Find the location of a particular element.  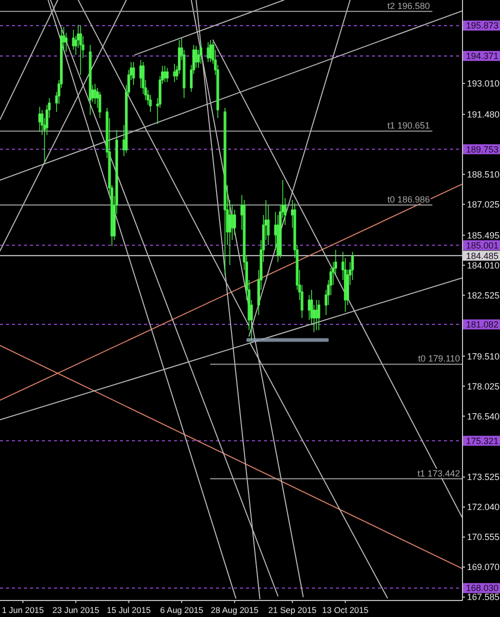

y-tick-label: 176.540 is located at coordinates (483, 416).